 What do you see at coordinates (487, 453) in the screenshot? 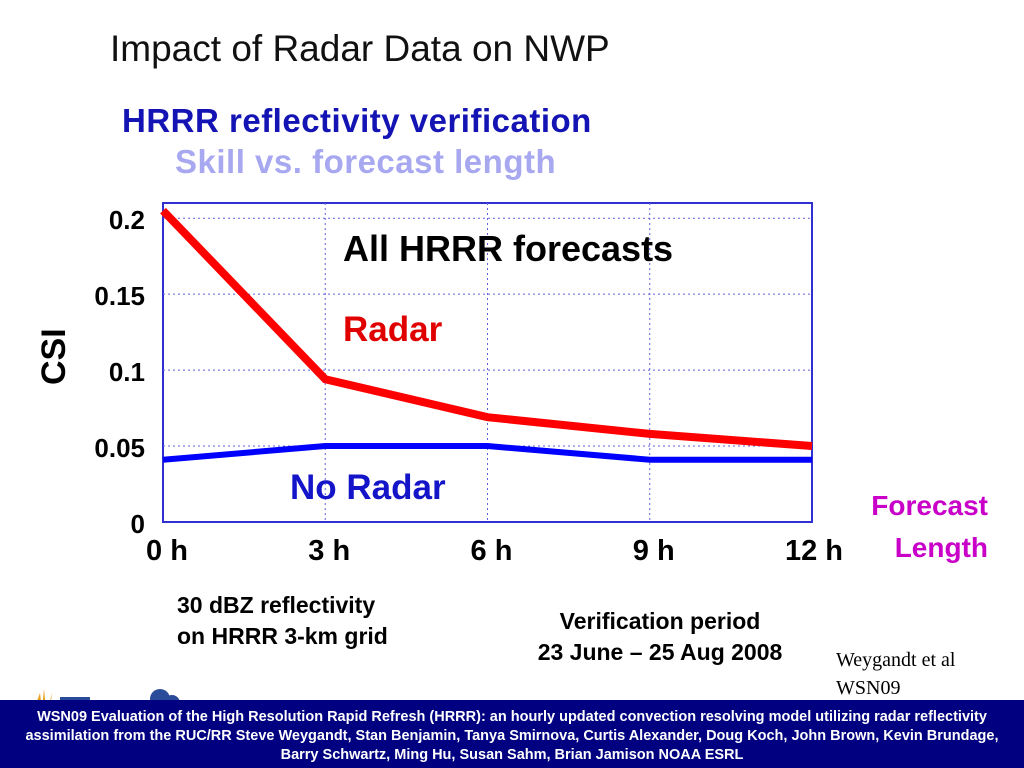
I see `series-line-no-radar` at bounding box center [487, 453].